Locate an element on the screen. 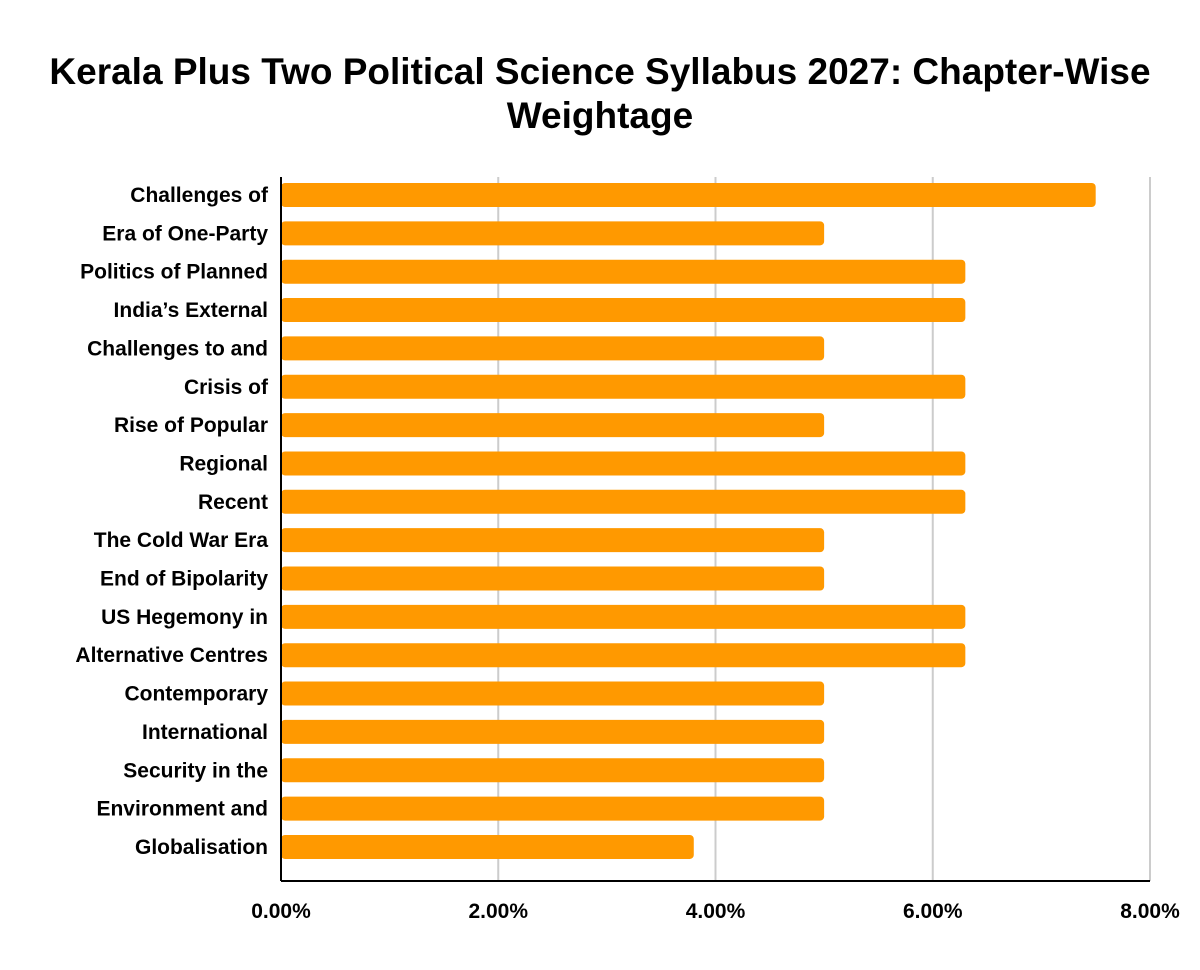  category-label: International is located at coordinates (205, 732).